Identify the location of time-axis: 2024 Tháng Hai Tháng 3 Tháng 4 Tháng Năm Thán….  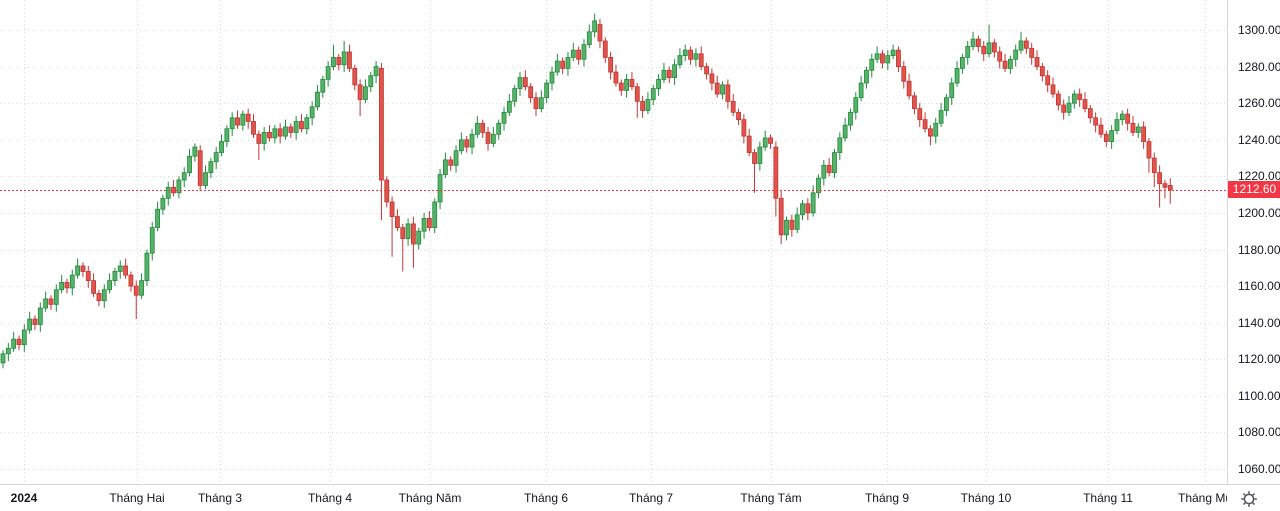
(613, 497).